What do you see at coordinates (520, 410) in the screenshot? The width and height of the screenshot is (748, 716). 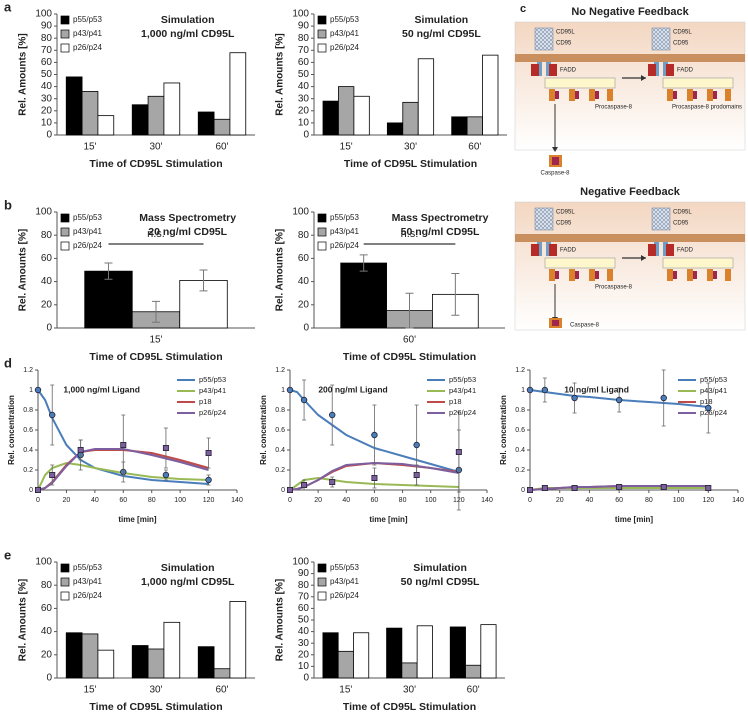 I see `y-tick-label: 0.8` at bounding box center [520, 410].